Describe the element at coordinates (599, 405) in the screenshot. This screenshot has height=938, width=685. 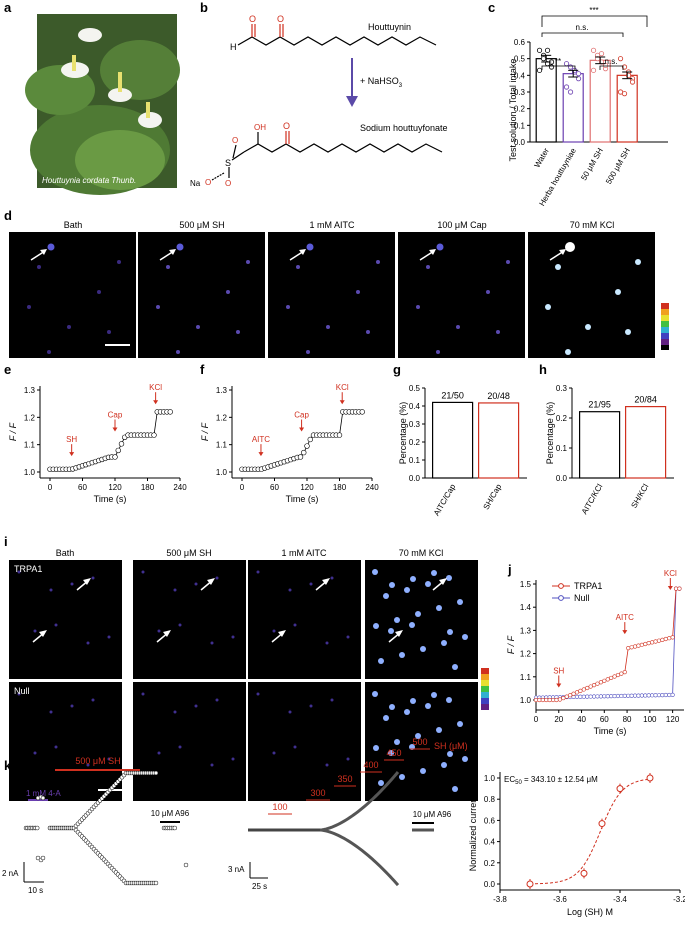
I see `bar-count-label: 21/95` at that location.